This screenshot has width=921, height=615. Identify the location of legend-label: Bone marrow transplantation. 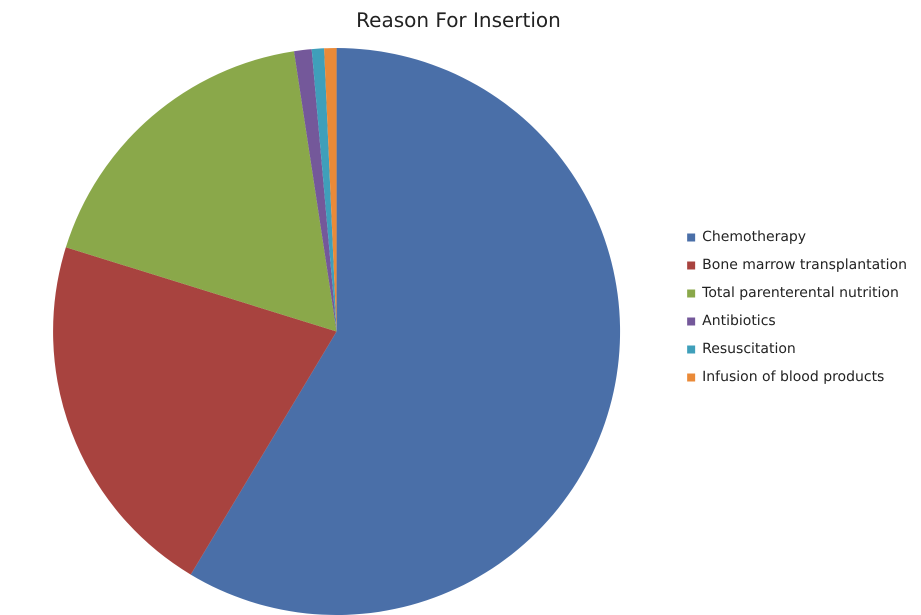
(805, 265).